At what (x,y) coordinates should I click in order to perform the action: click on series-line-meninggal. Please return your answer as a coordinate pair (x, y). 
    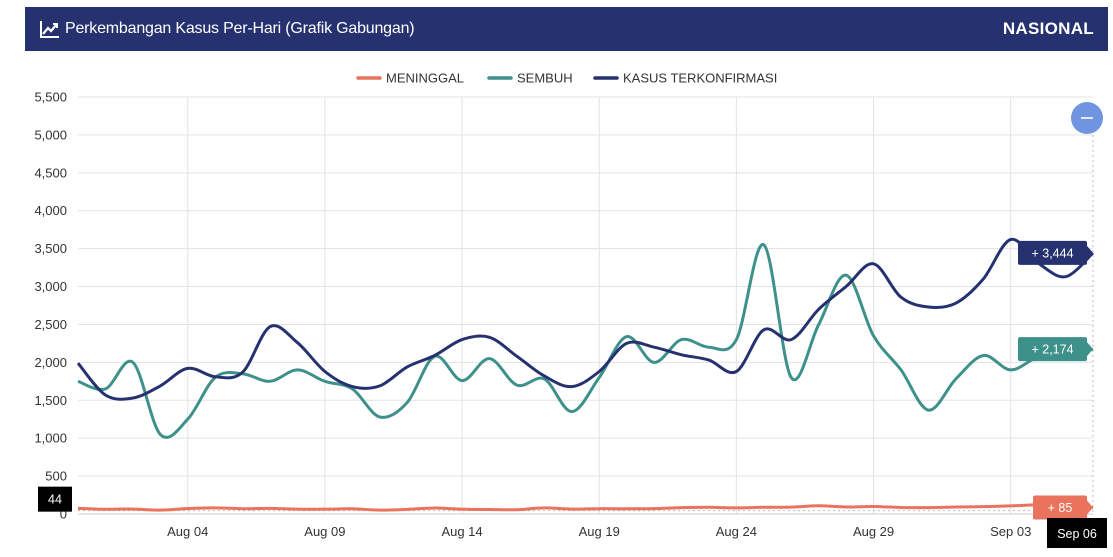
    Looking at the image, I should click on (585, 507).